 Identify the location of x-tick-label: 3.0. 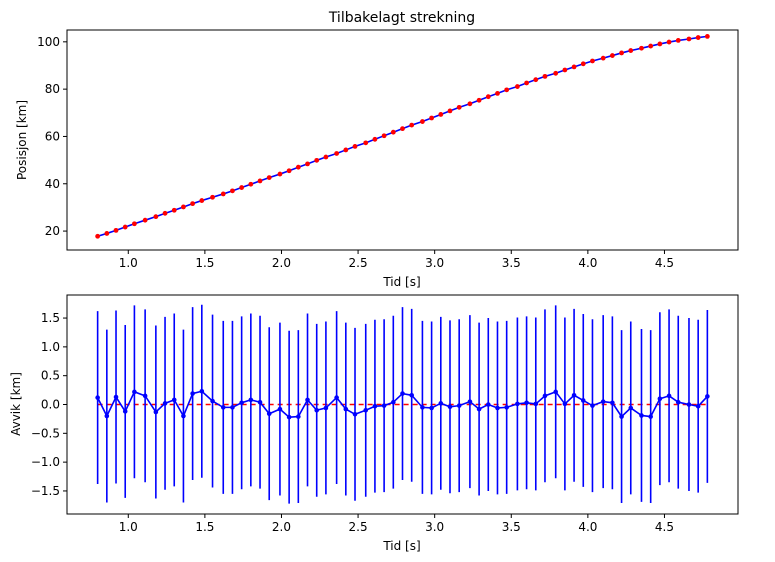
(434, 263).